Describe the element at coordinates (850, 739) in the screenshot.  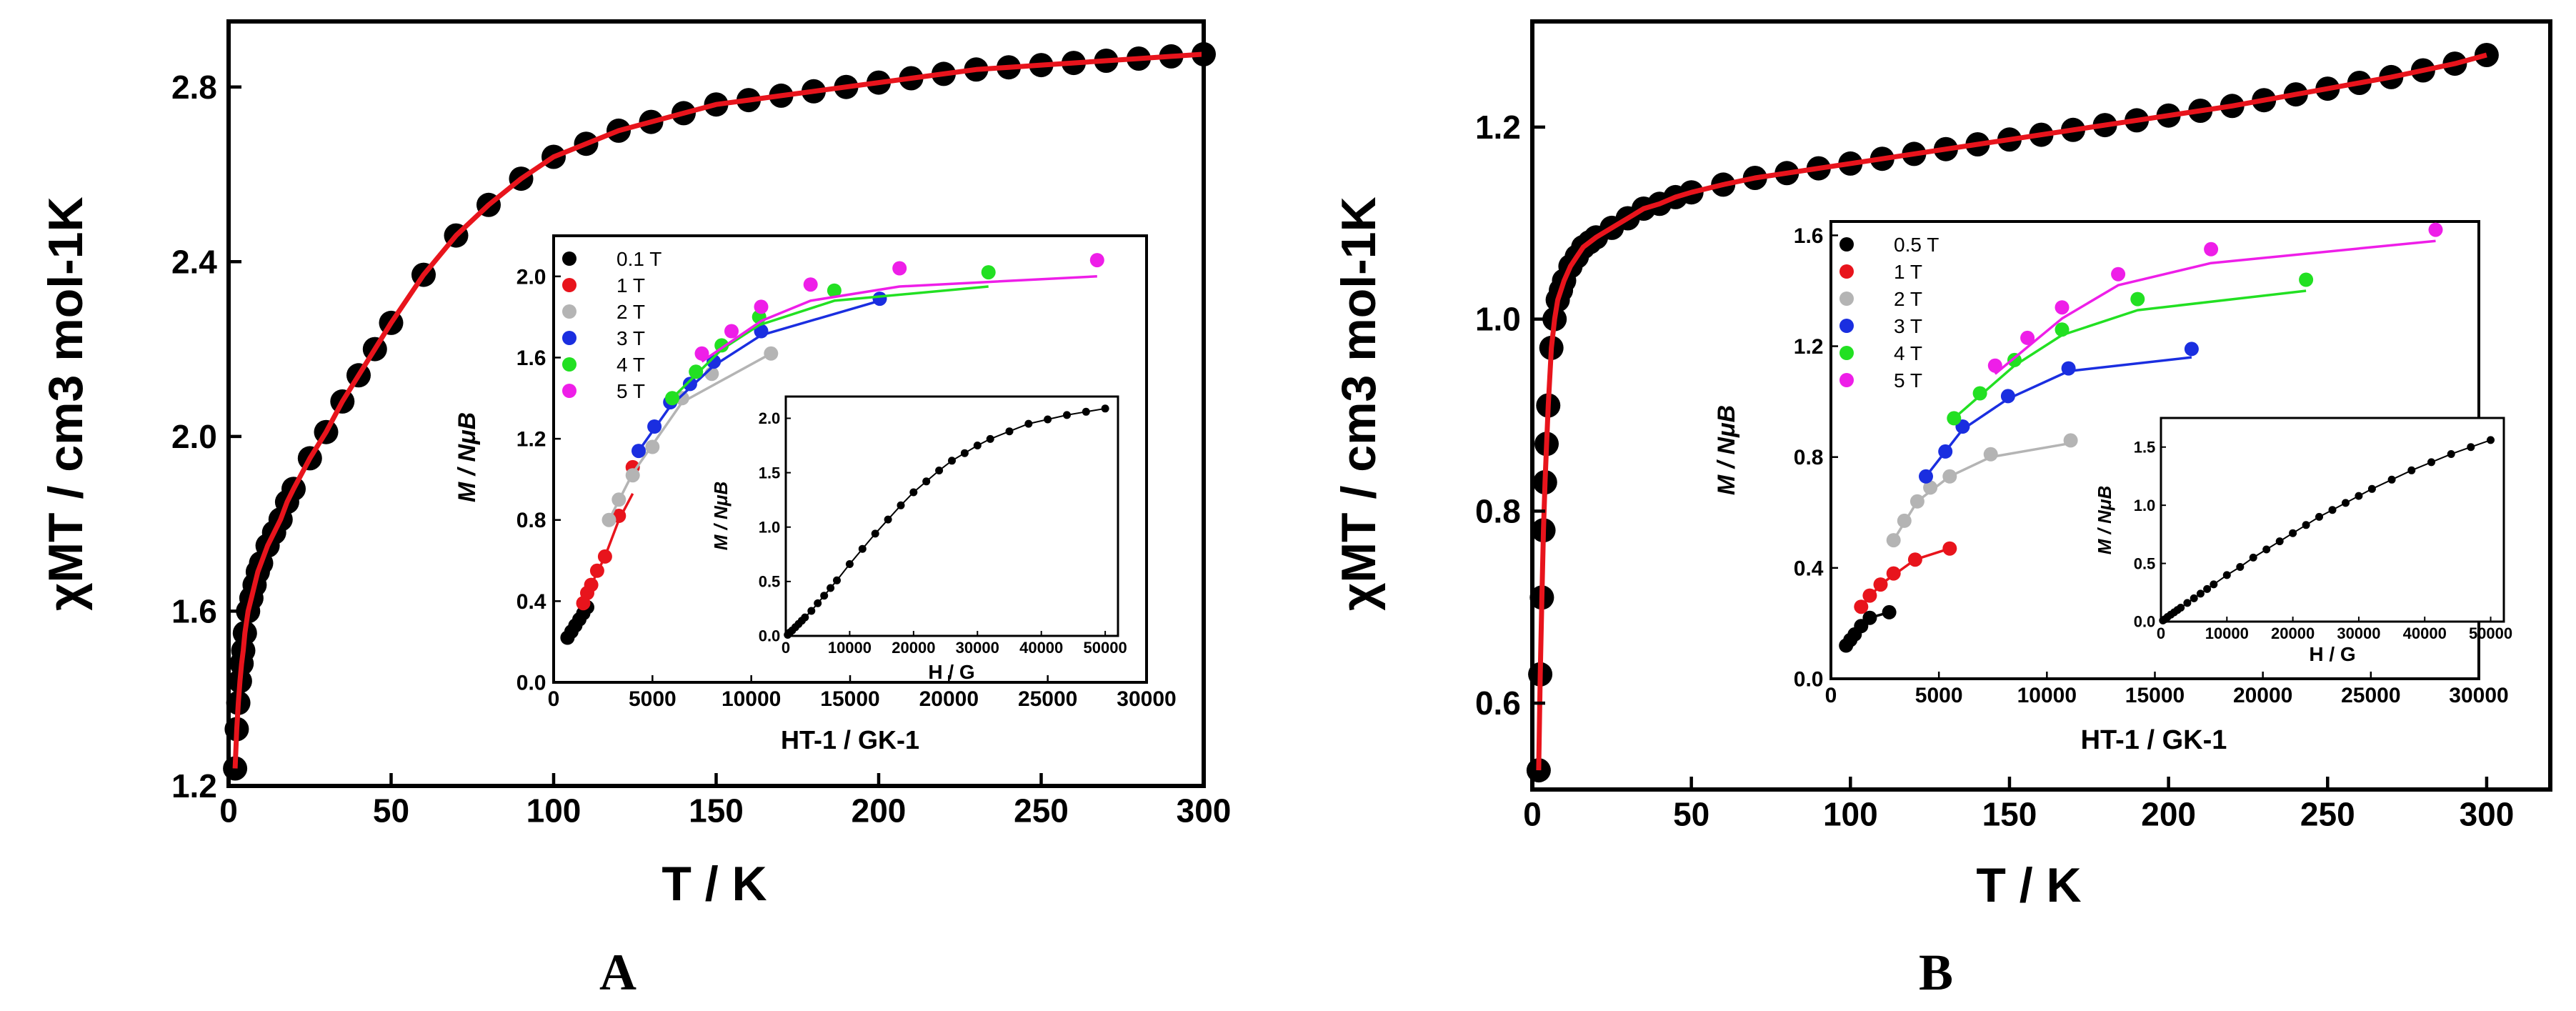
I see `panel-a-inset-xlabel: HT-1 / GK-1` at that location.